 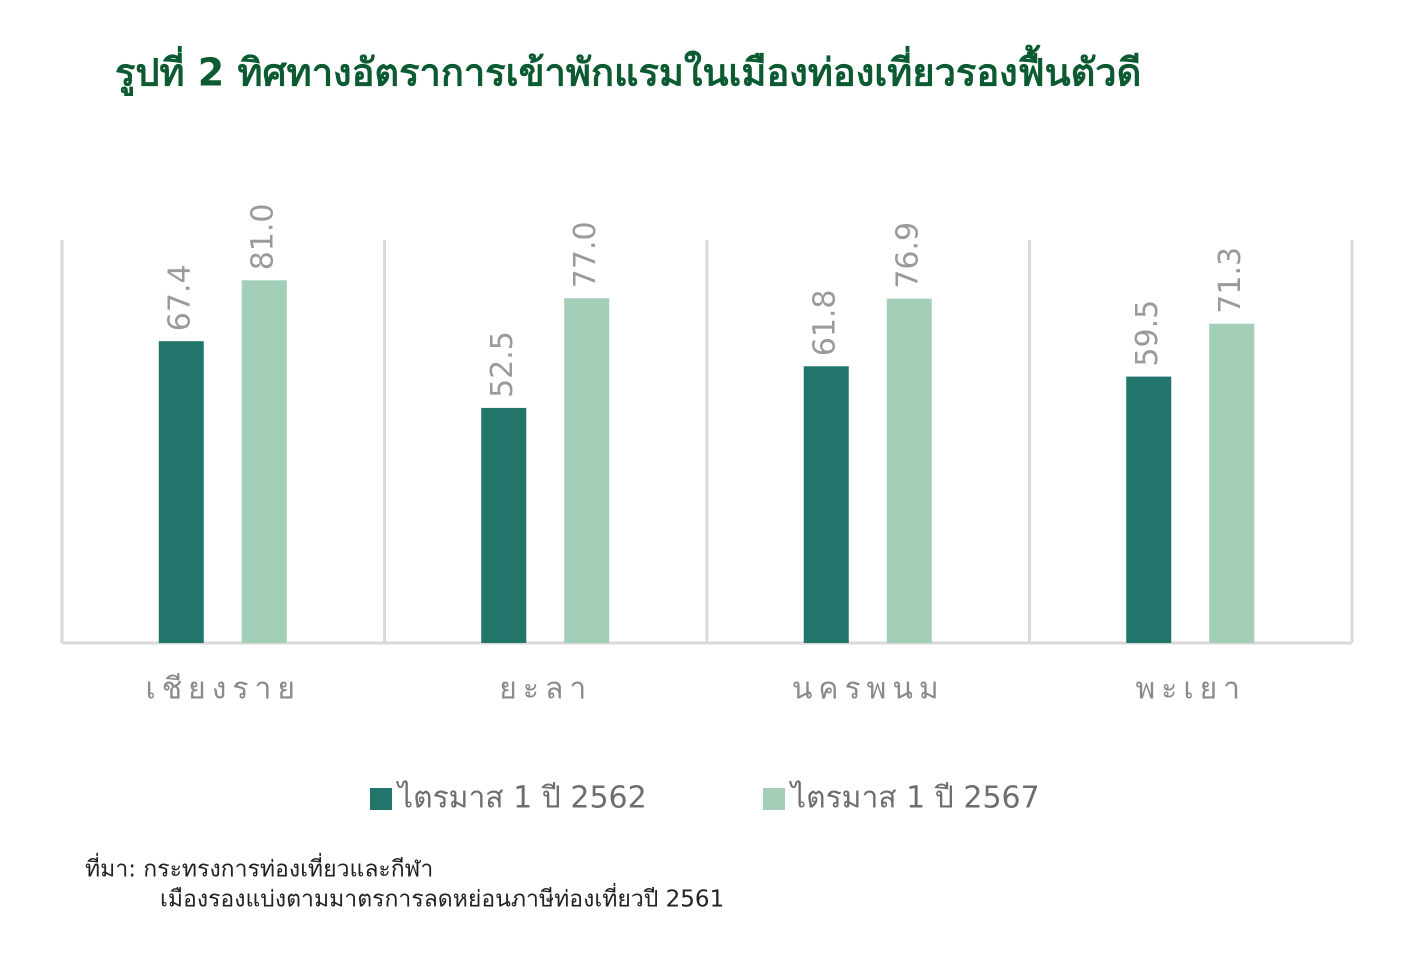 What do you see at coordinates (914, 798) in the screenshot?
I see `legend-label: ไตรมาส 1 ปี 2567` at bounding box center [914, 798].